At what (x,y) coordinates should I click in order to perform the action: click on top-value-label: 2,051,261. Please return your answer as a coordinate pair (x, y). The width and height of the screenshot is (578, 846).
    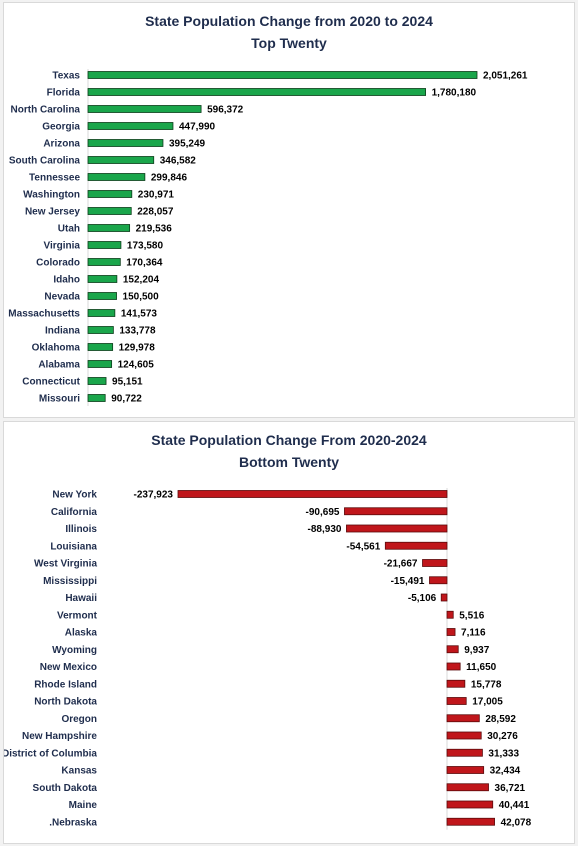
    Looking at the image, I should click on (505, 76).